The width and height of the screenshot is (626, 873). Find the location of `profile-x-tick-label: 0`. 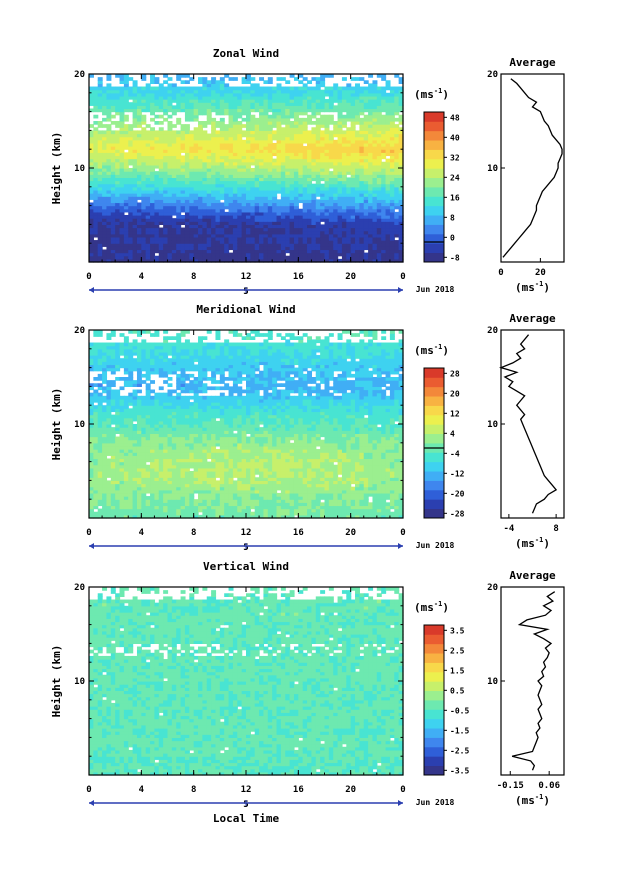

profile-x-tick-label: 0 is located at coordinates (500, 273).